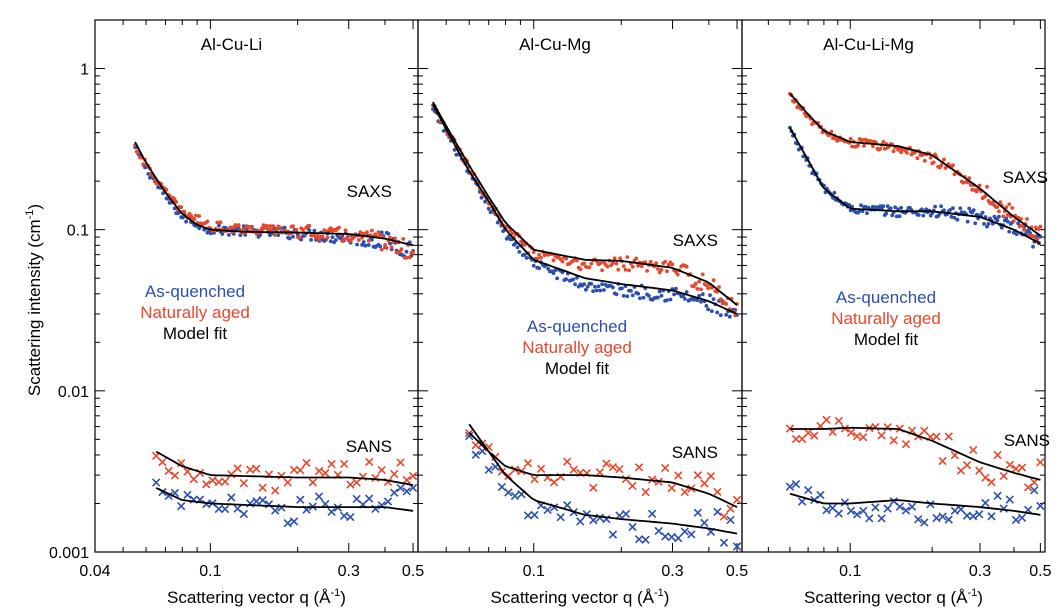  I want to click on legend-entry: Naturally aged, so click(577, 347).